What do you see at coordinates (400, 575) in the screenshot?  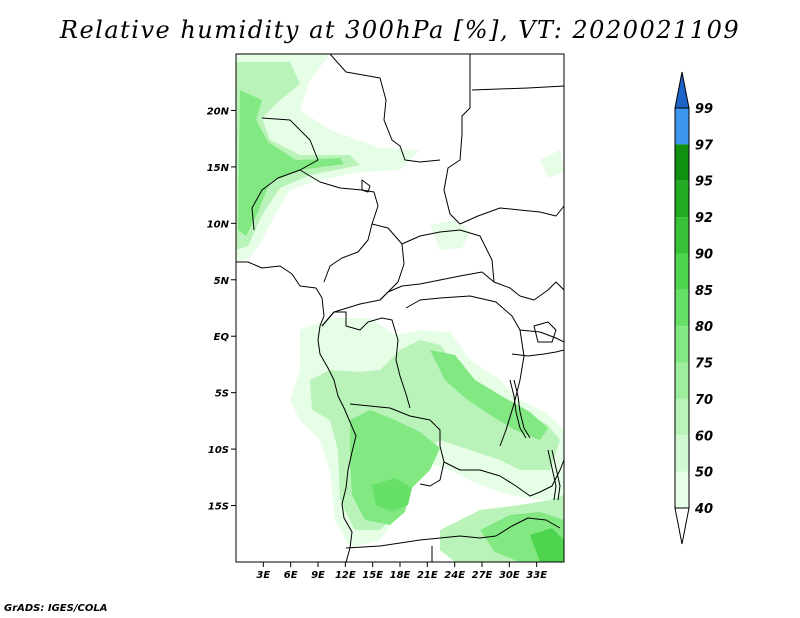 I see `lon-tick-label: 18E` at bounding box center [400, 575].